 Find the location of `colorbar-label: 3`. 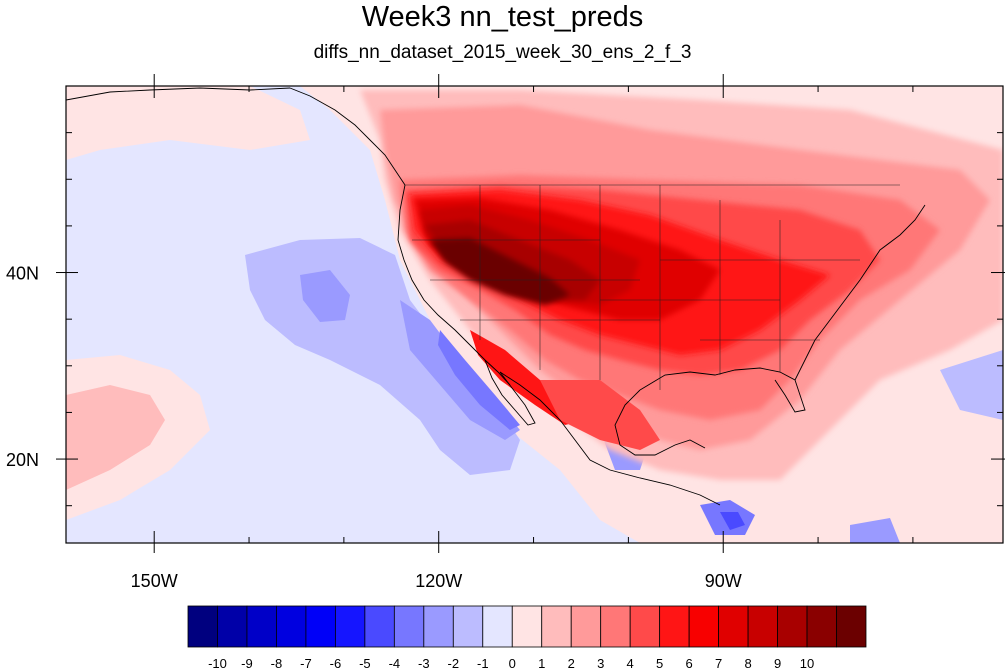

colorbar-label: 3 is located at coordinates (600, 663).